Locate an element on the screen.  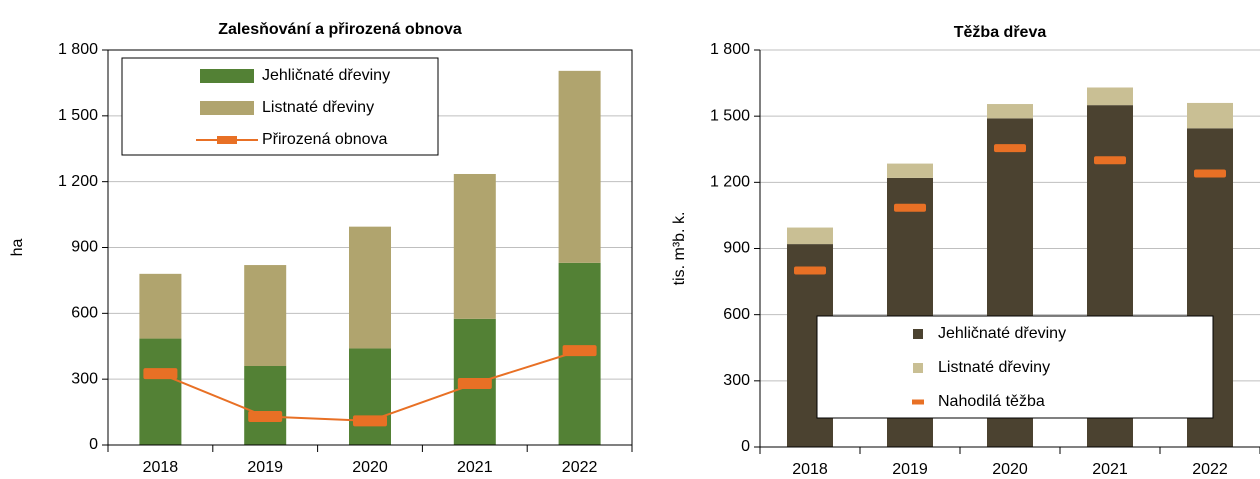
legend-label: Nahodilá těžba is located at coordinates (991, 401).